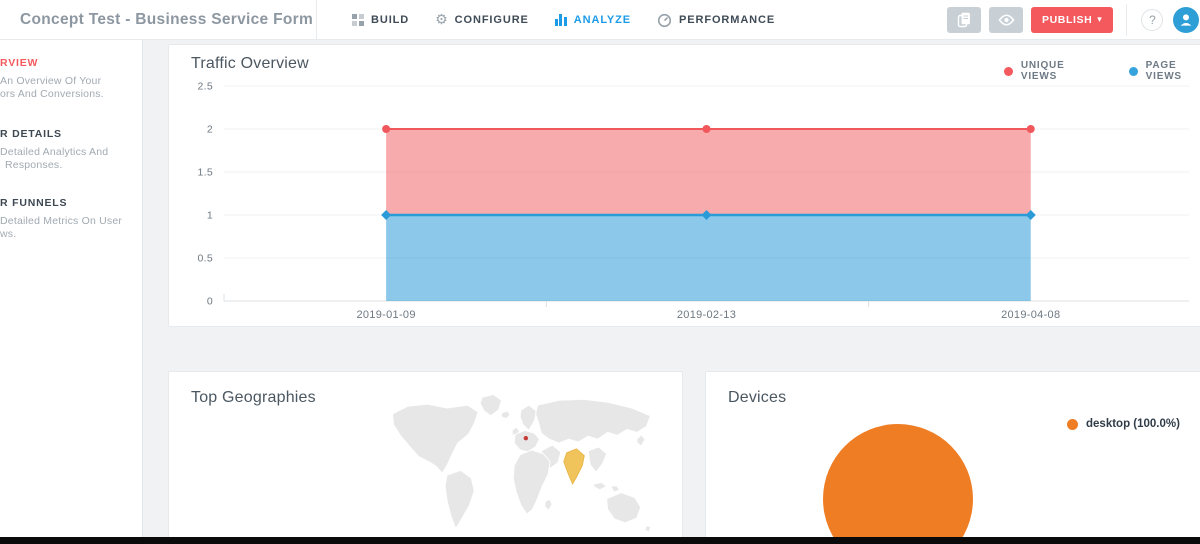  What do you see at coordinates (664, 20) in the screenshot?
I see `gauge-icon` at bounding box center [664, 20].